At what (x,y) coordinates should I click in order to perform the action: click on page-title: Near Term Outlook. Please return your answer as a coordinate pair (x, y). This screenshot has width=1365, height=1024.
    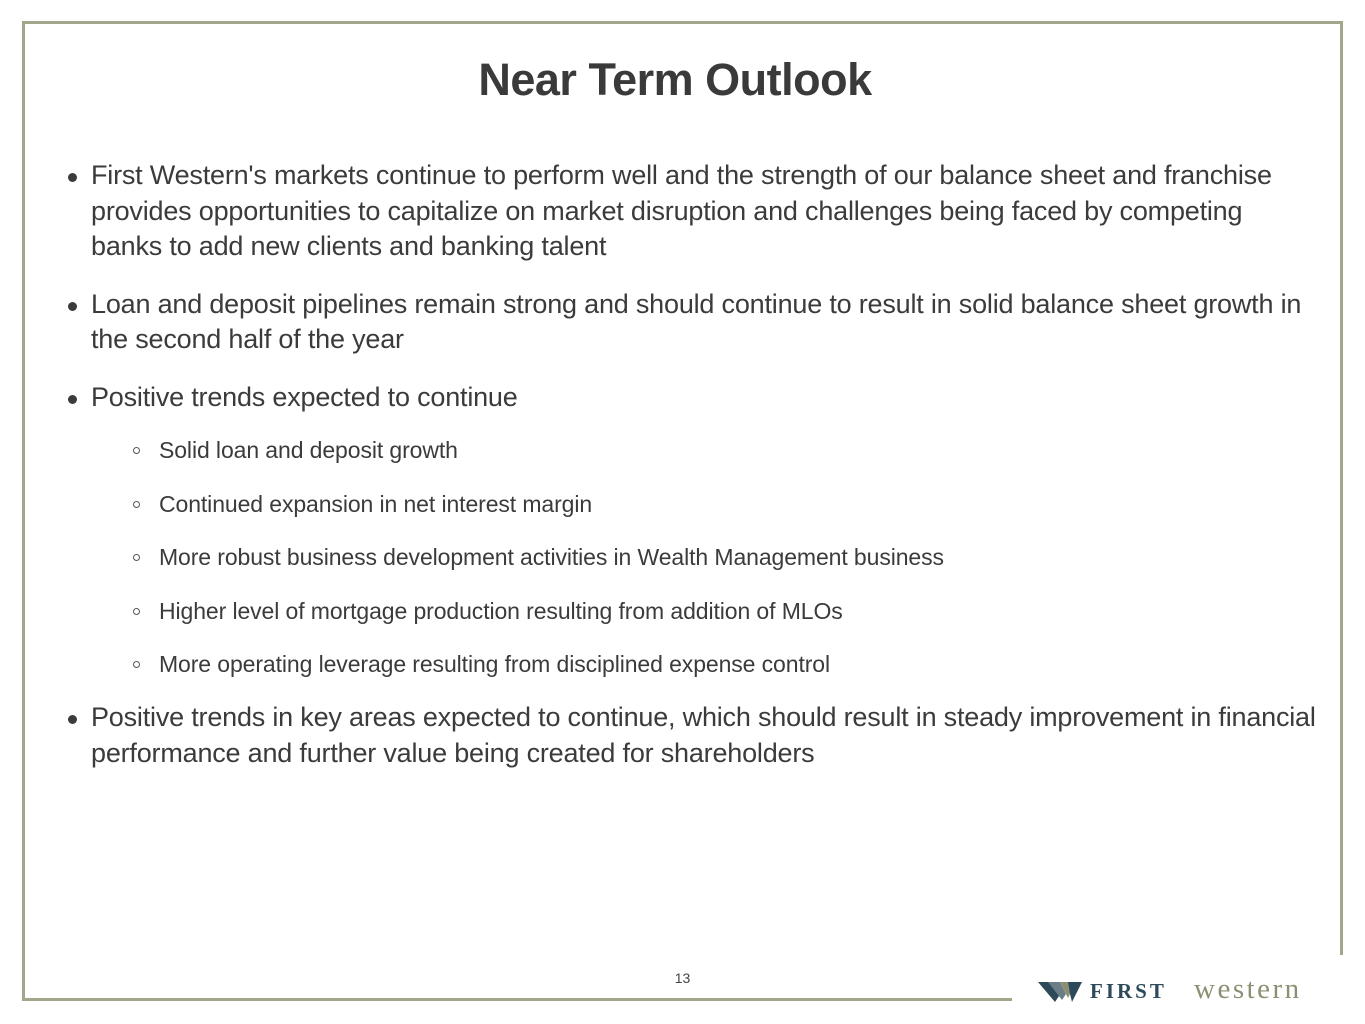
    Looking at the image, I should click on (675, 79).